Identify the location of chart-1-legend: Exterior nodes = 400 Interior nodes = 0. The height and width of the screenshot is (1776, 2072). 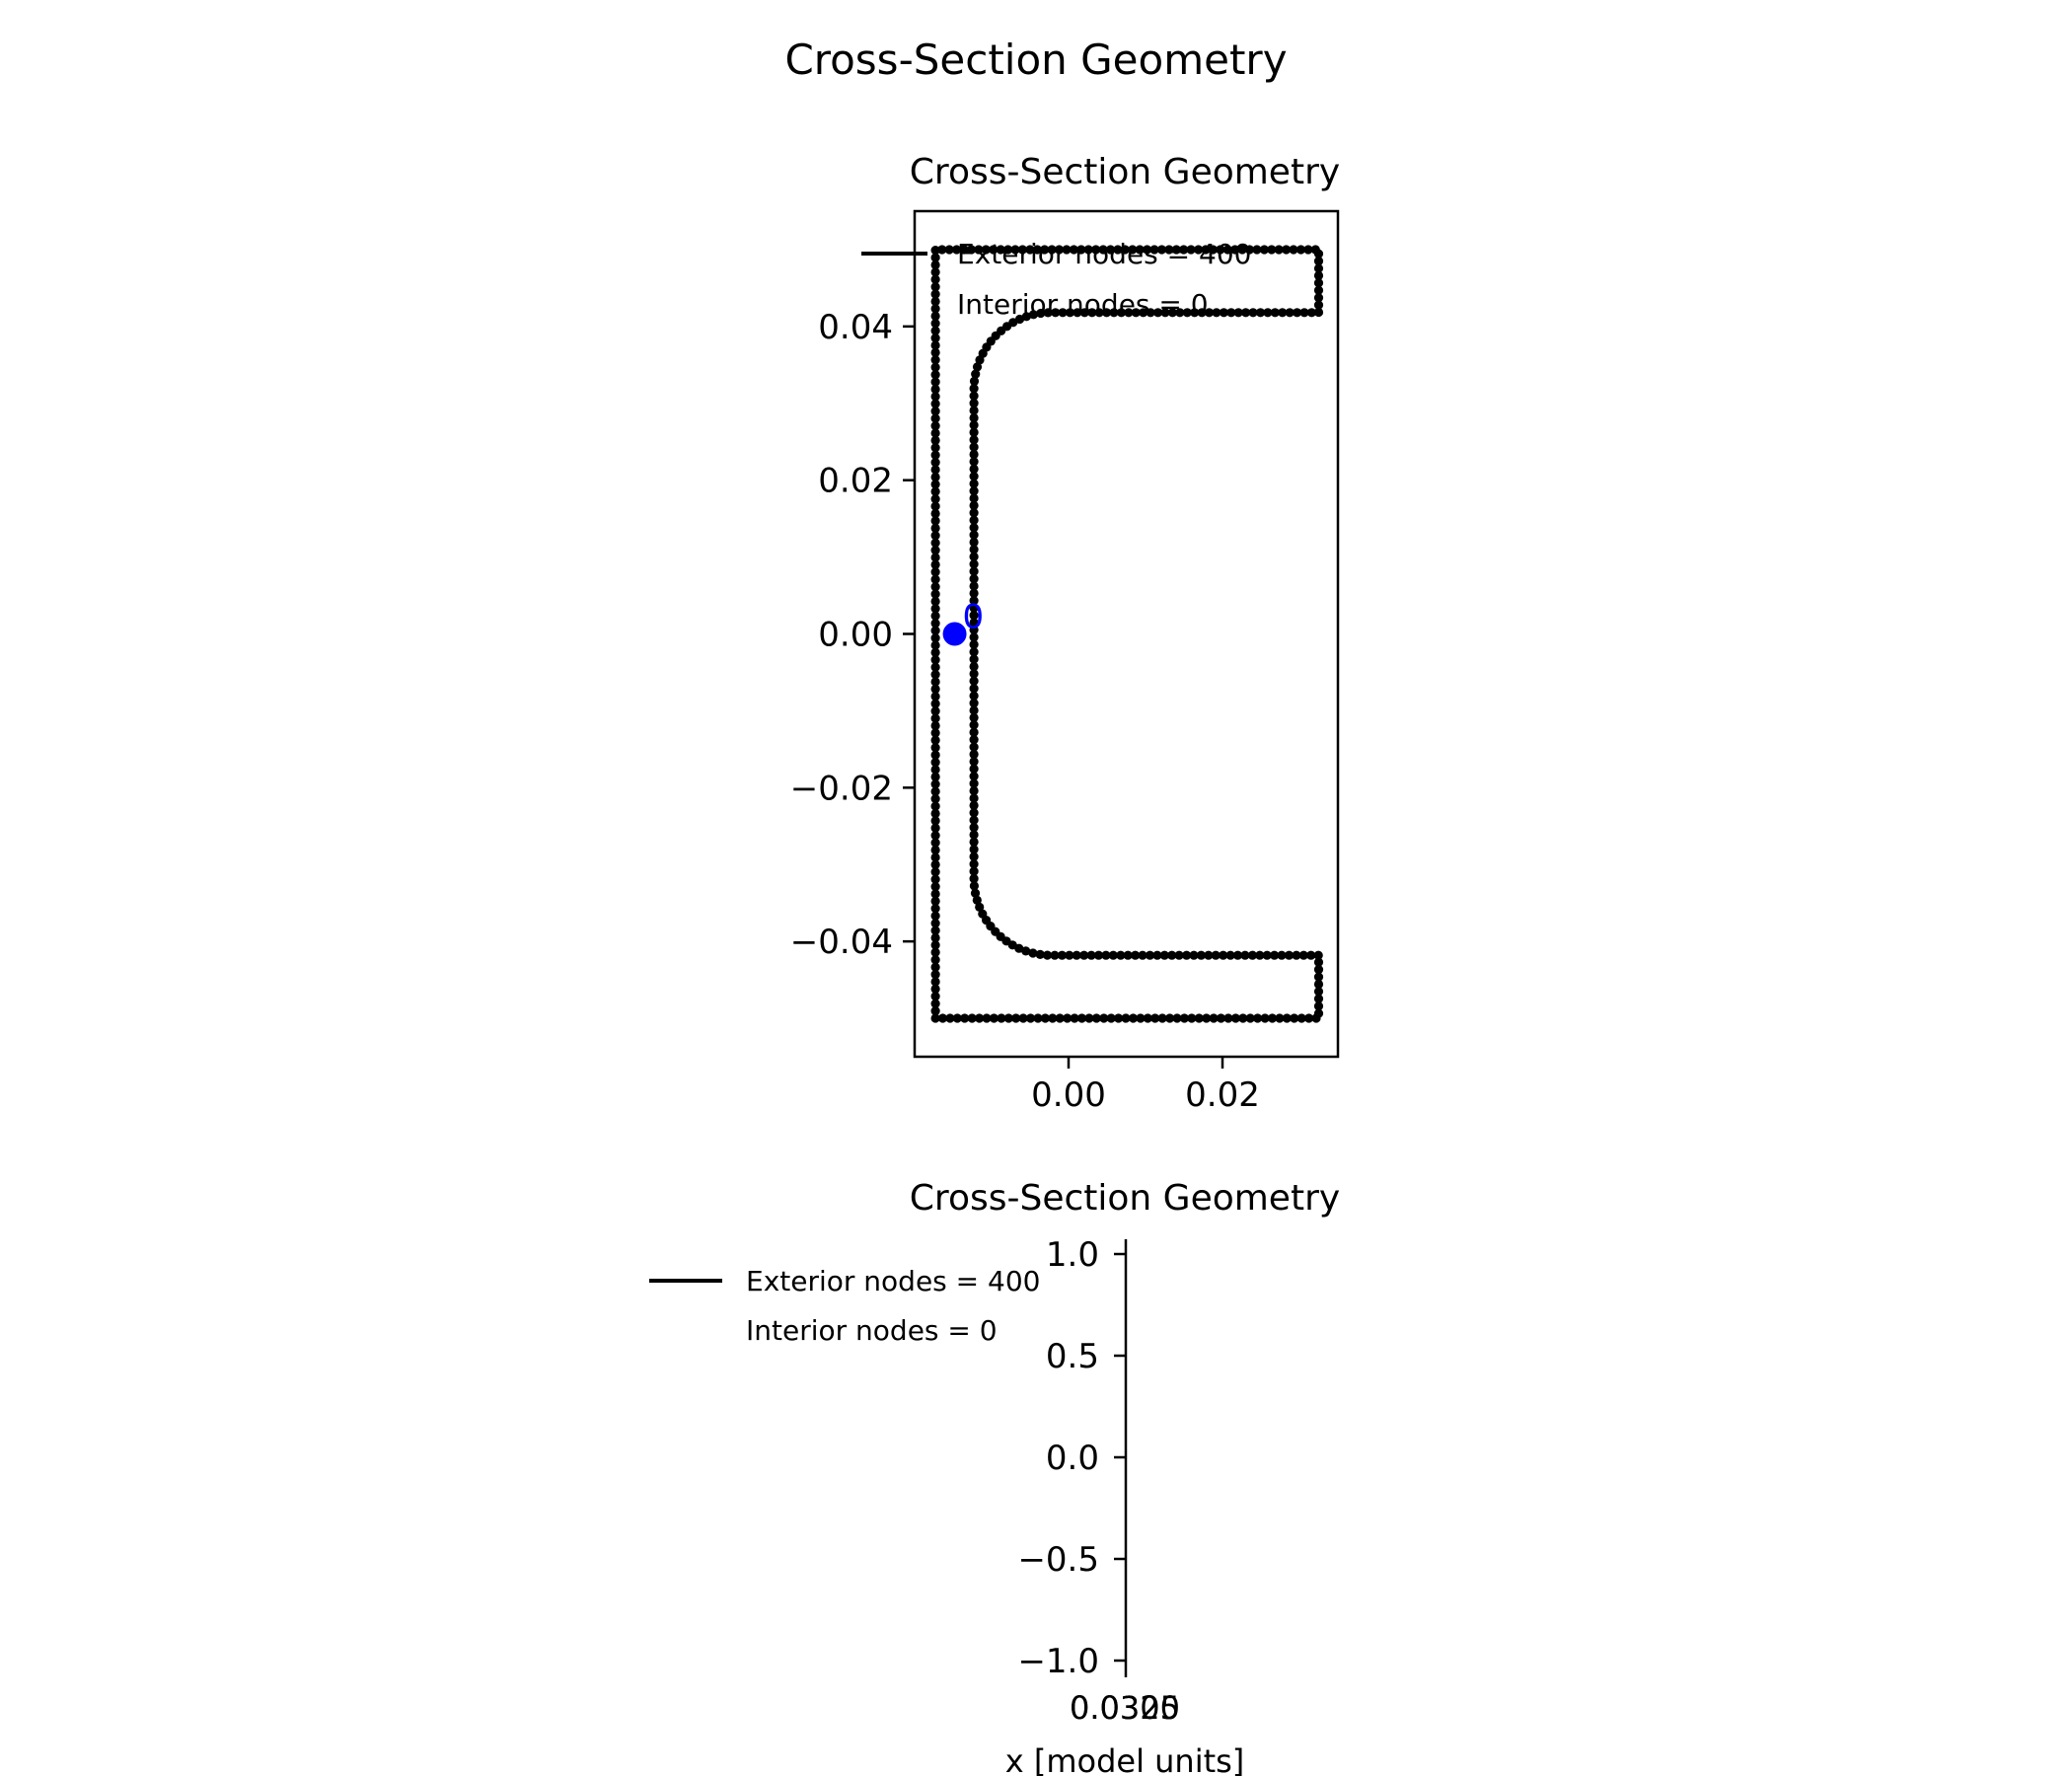
(1056, 279).